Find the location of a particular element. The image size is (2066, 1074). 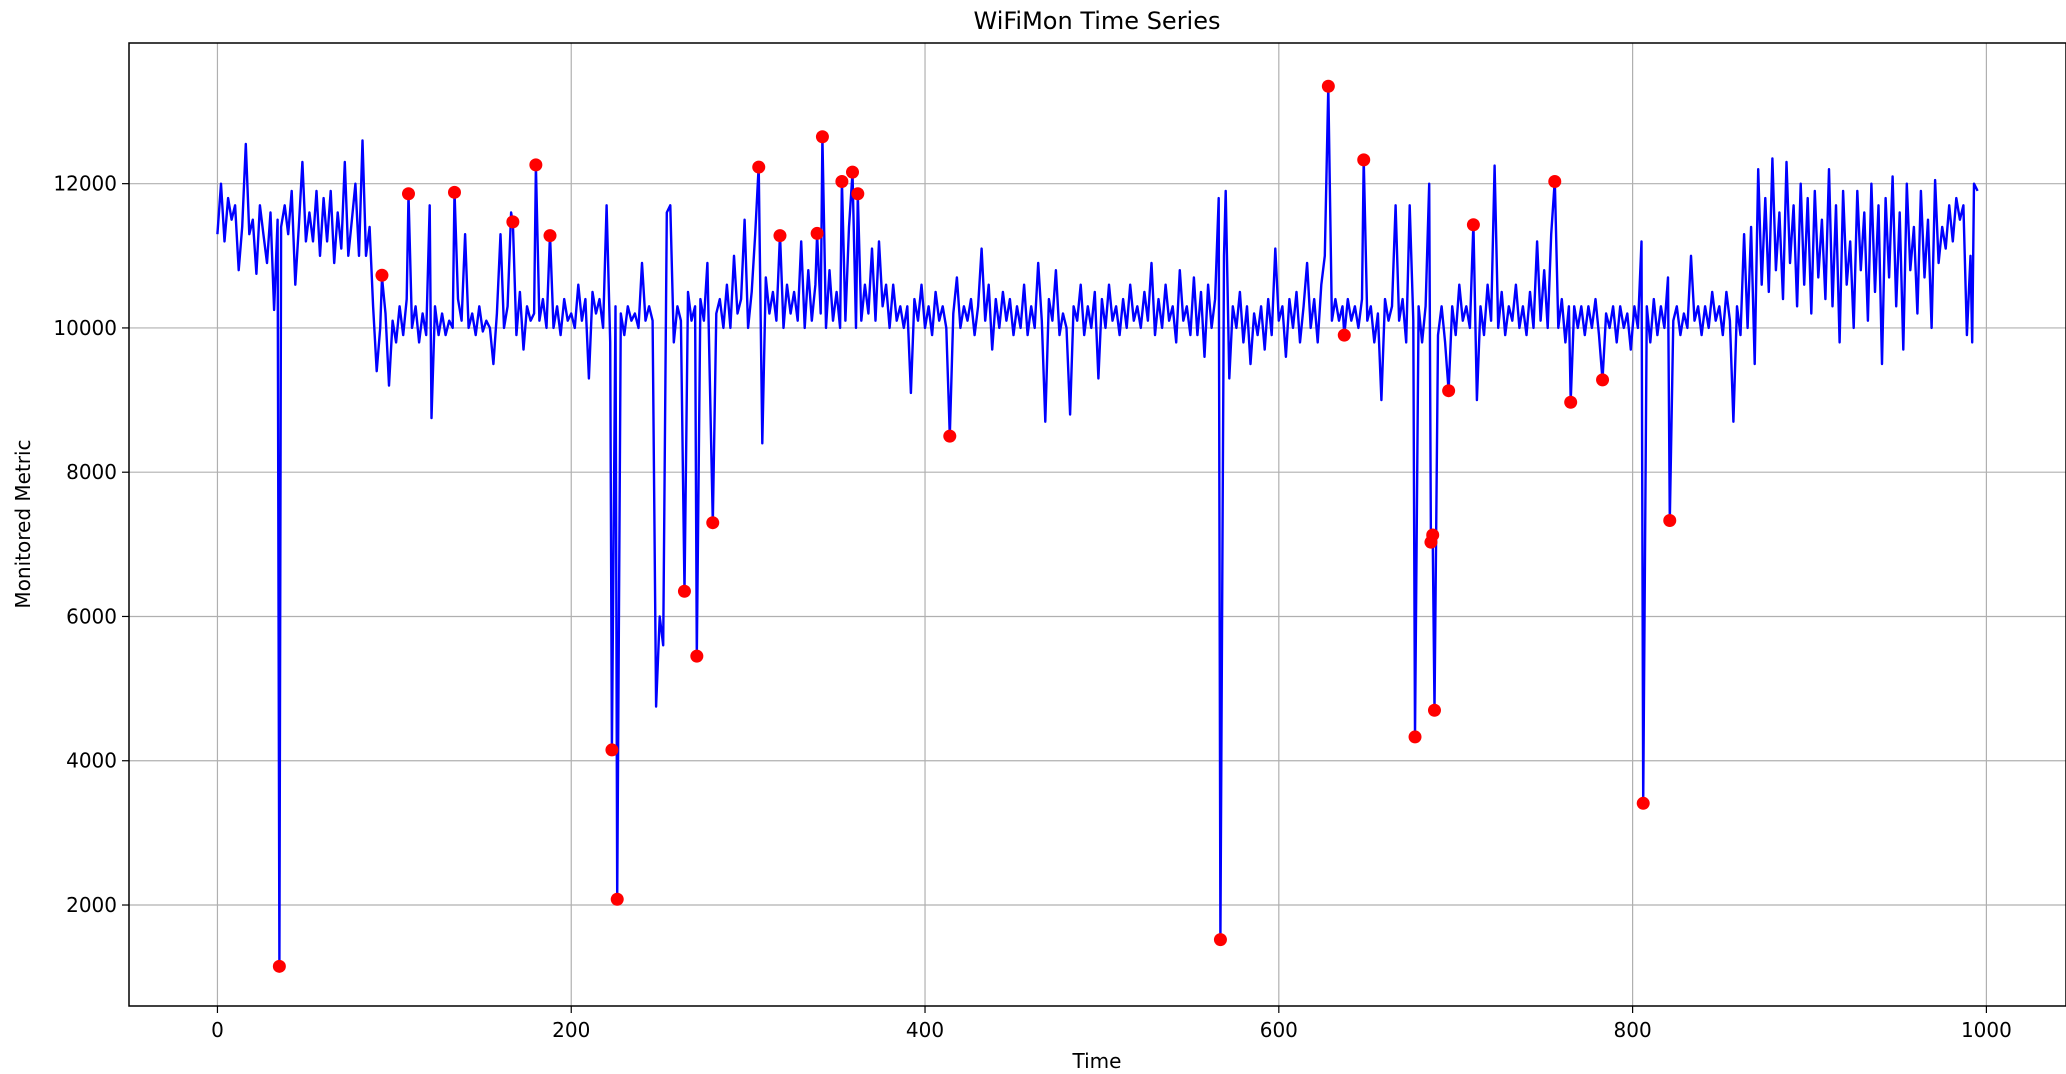

x-tick-label: 800 is located at coordinates (1633, 1030).